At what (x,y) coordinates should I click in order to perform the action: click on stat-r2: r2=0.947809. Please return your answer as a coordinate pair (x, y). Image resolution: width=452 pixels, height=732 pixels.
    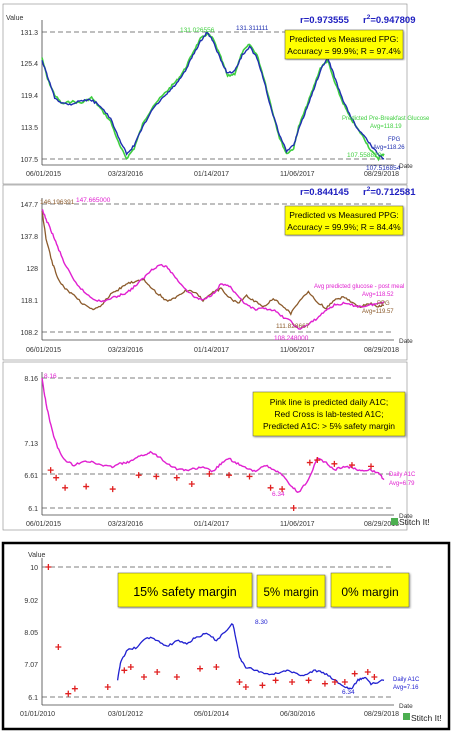
    Looking at the image, I should click on (389, 20).